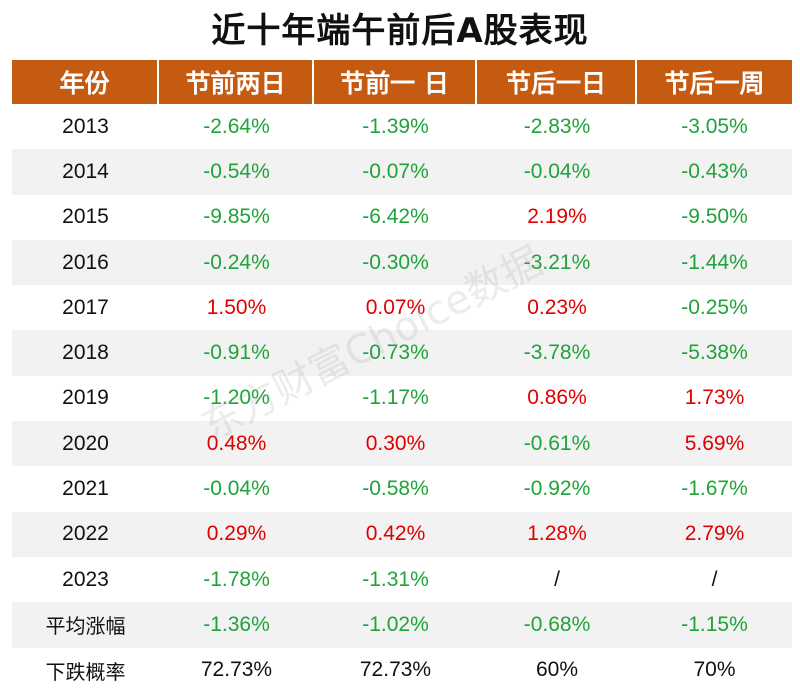 The width and height of the screenshot is (800, 695). I want to click on value-cell: -1.17%, so click(395, 398).